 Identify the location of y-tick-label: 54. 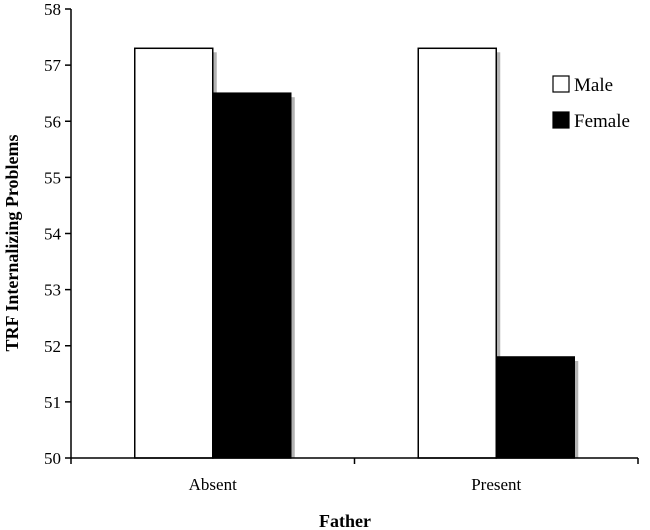
(53, 234).